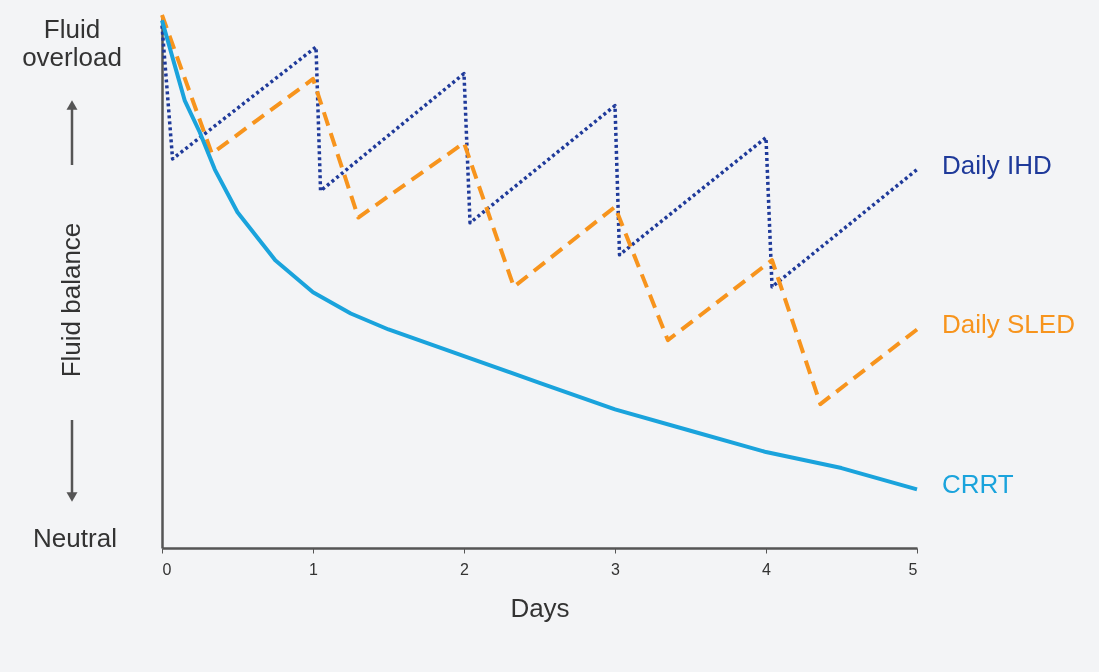 This screenshot has height=672, width=1099. I want to click on series-label: CRRT, so click(978, 484).